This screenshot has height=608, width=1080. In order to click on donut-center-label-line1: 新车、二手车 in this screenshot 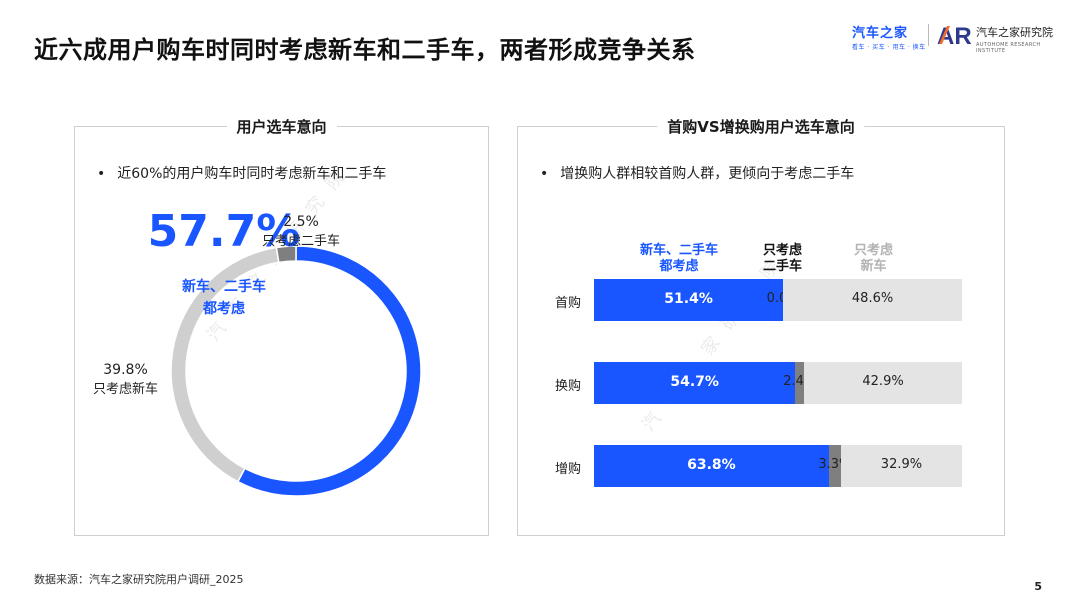, I will do `click(224, 287)`.